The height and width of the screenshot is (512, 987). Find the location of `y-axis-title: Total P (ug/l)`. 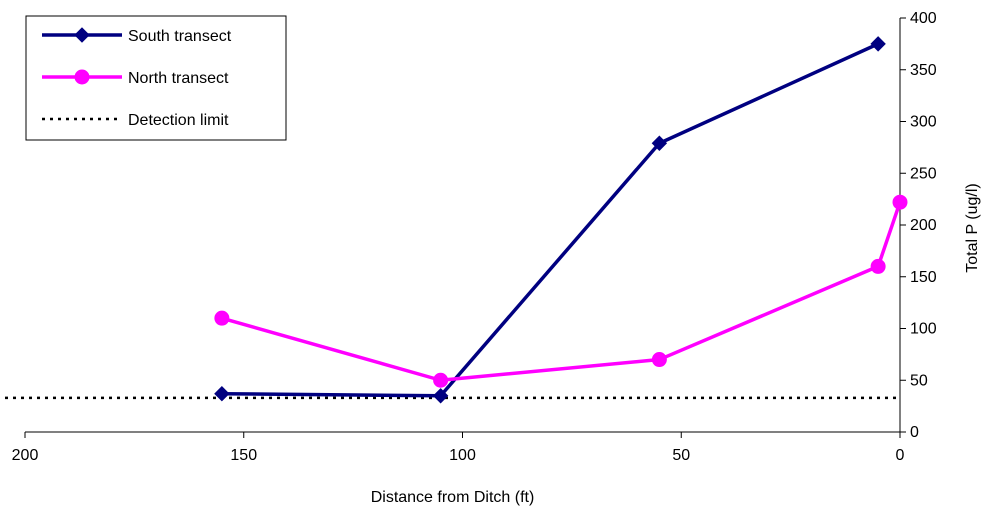

y-axis-title: Total P (ug/l) is located at coordinates (972, 228).